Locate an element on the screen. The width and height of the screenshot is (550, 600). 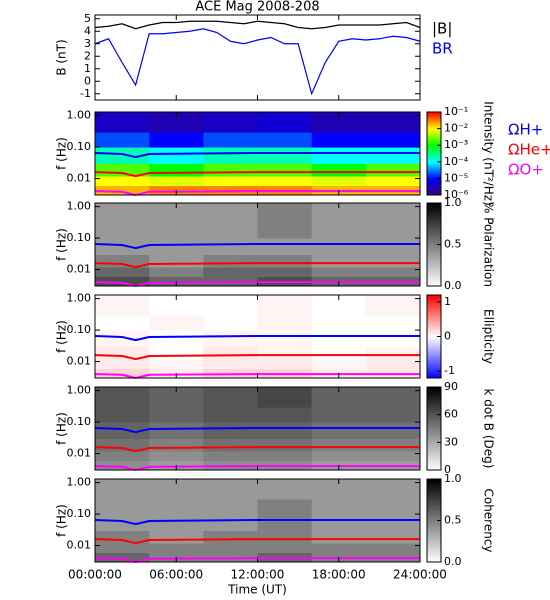
colorbar-tick-label: 10⁻¹ is located at coordinates (456, 111).